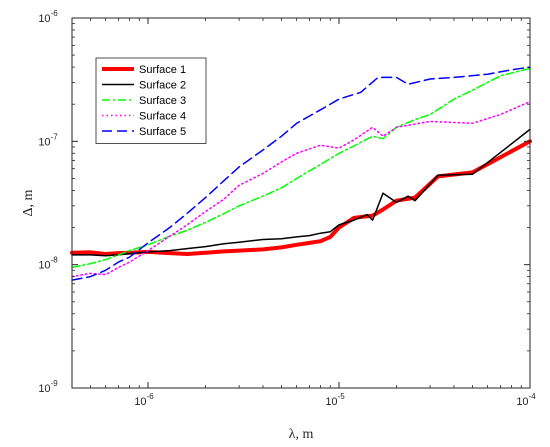  I want to click on legend-label-1: Surface 1, so click(162, 70).